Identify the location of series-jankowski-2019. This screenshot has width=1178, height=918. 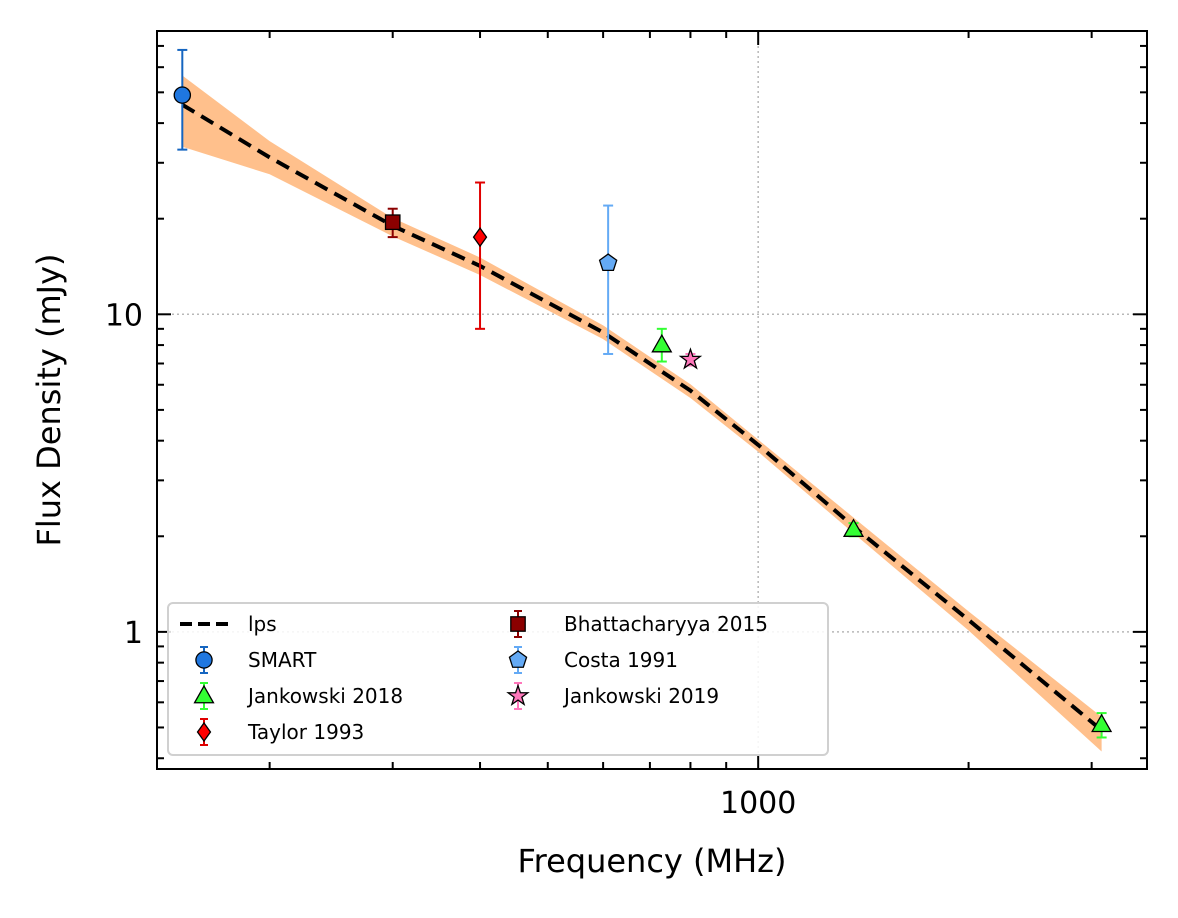
(690, 358).